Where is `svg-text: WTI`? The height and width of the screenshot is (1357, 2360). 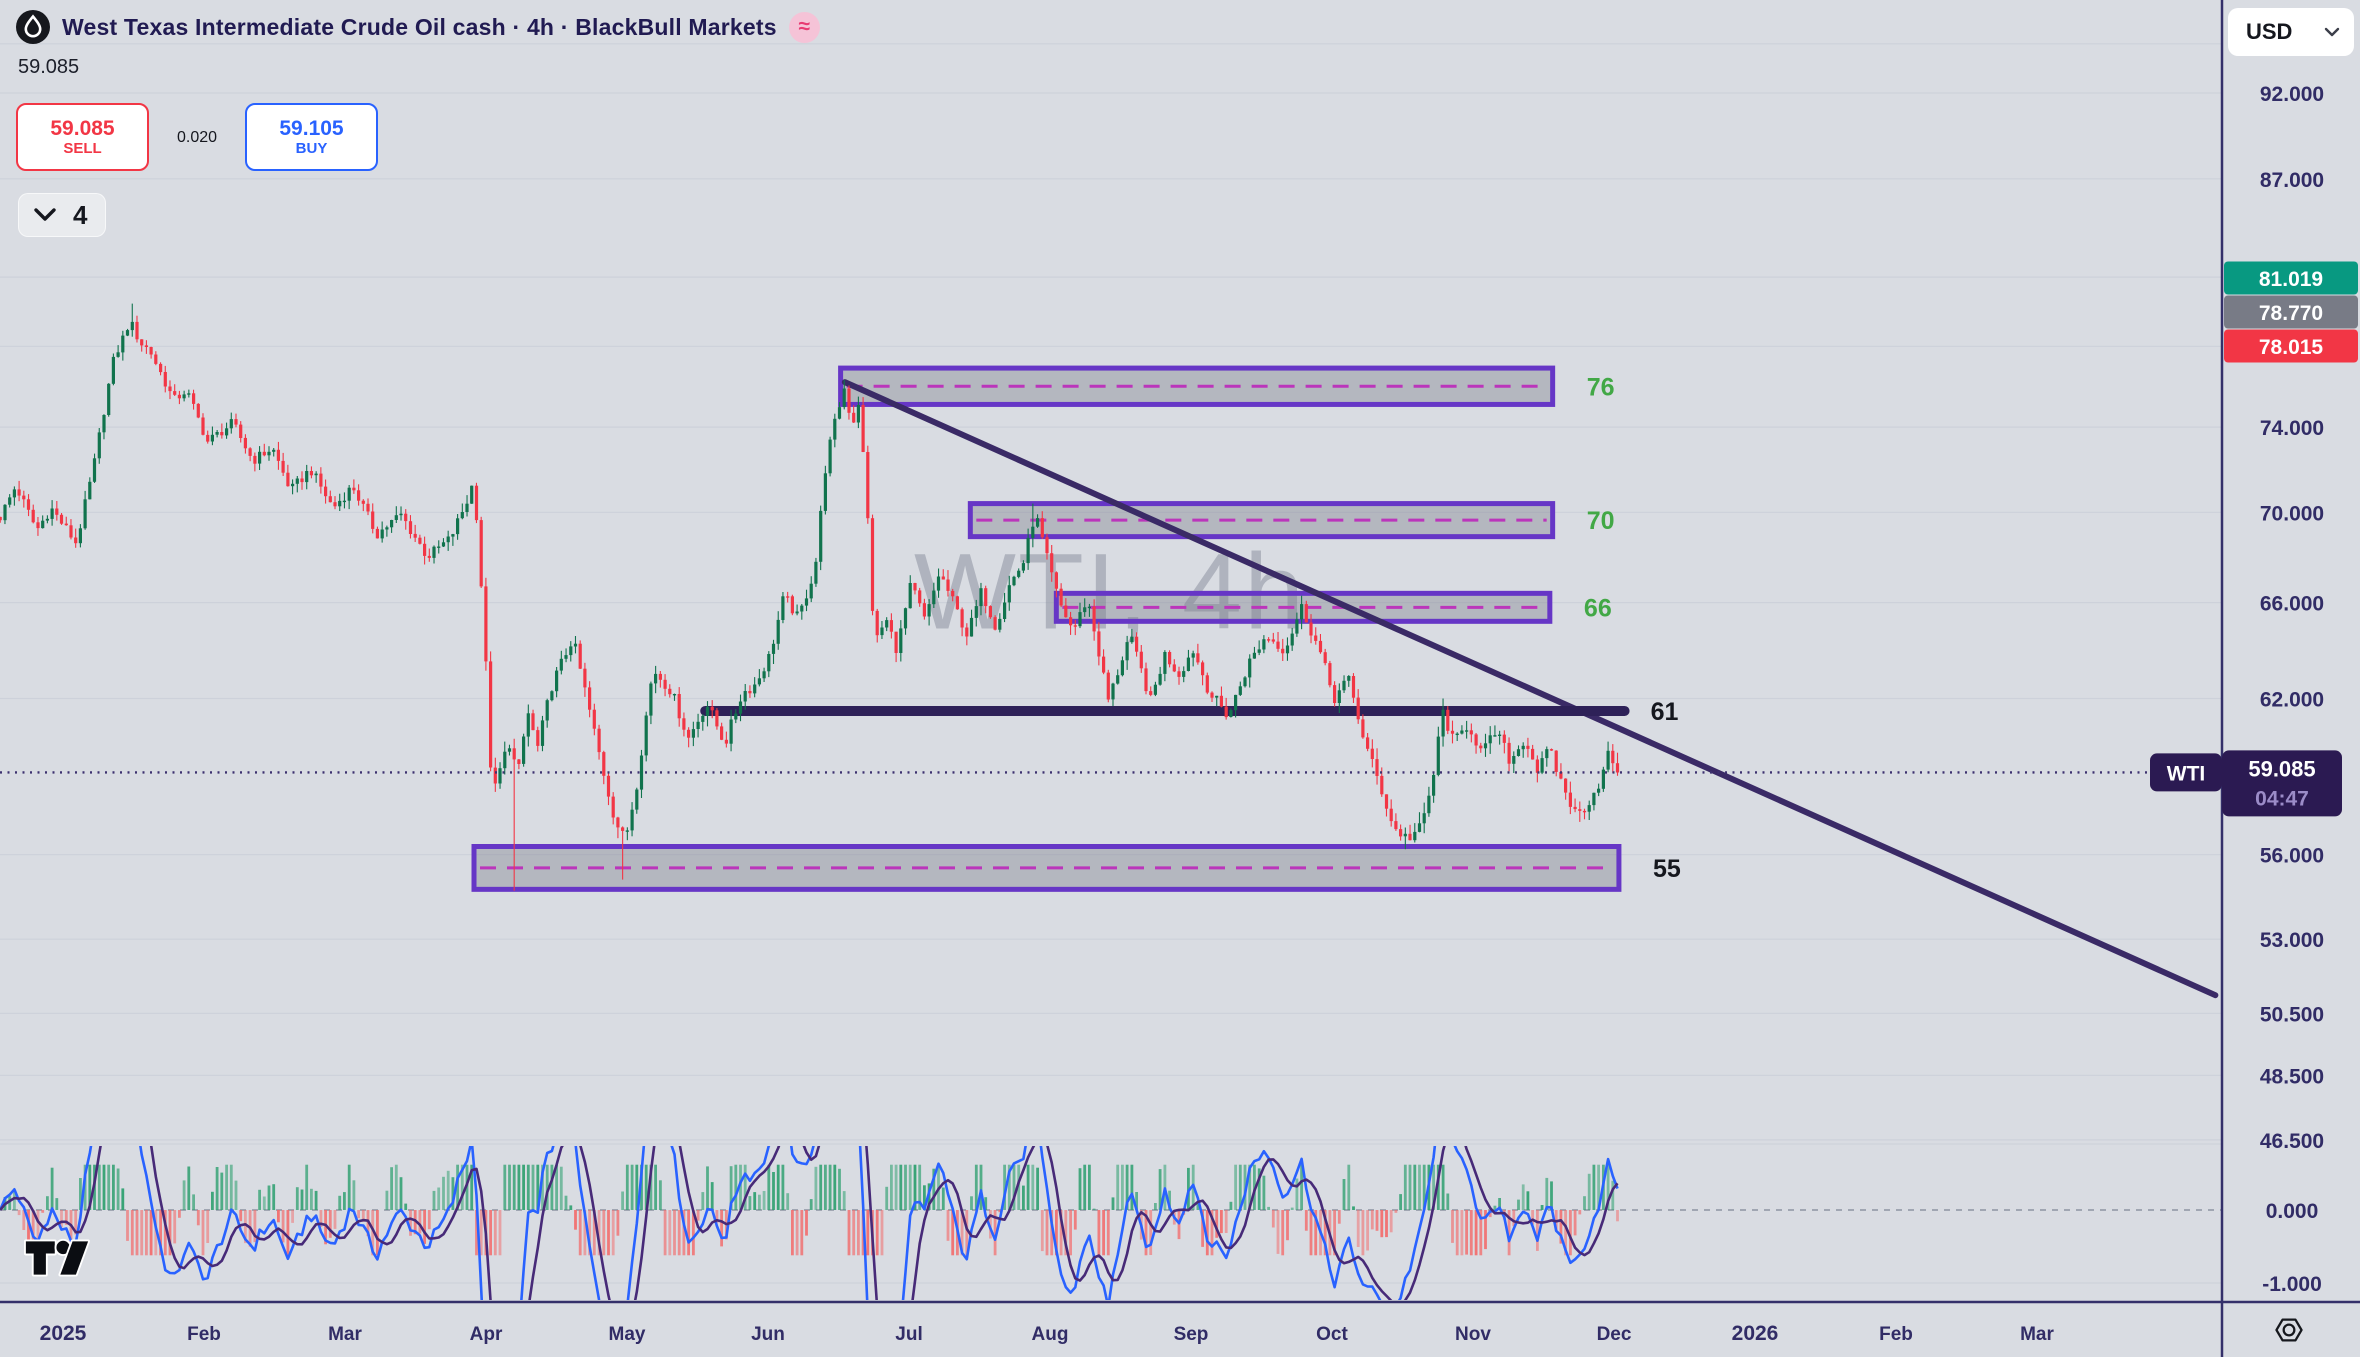
svg-text: WTI is located at coordinates (2186, 773).